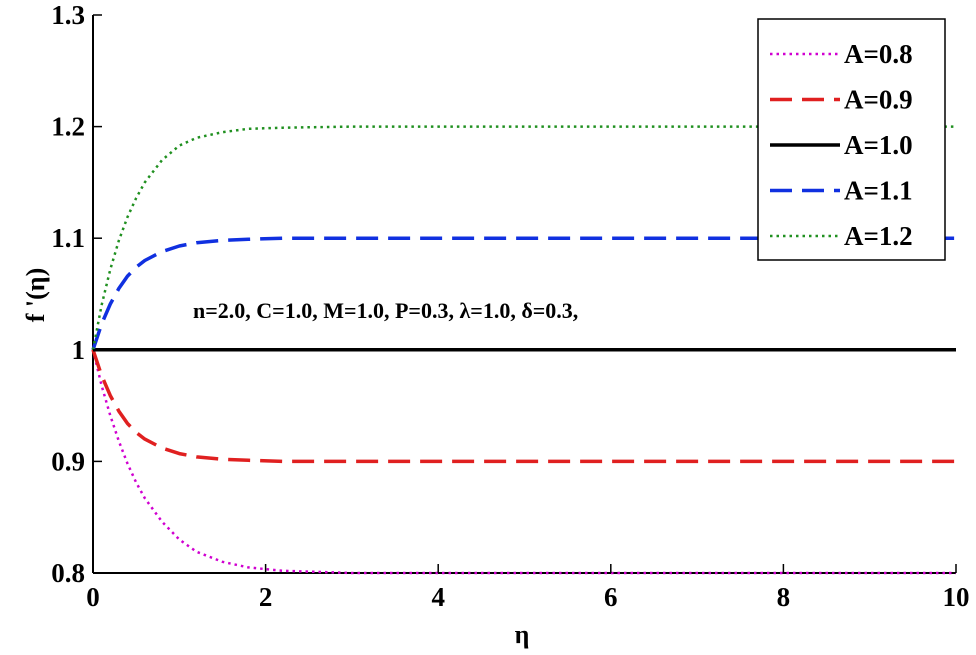 This screenshot has height=655, width=976. I want to click on legend-label: A=1.2, so click(878, 236).